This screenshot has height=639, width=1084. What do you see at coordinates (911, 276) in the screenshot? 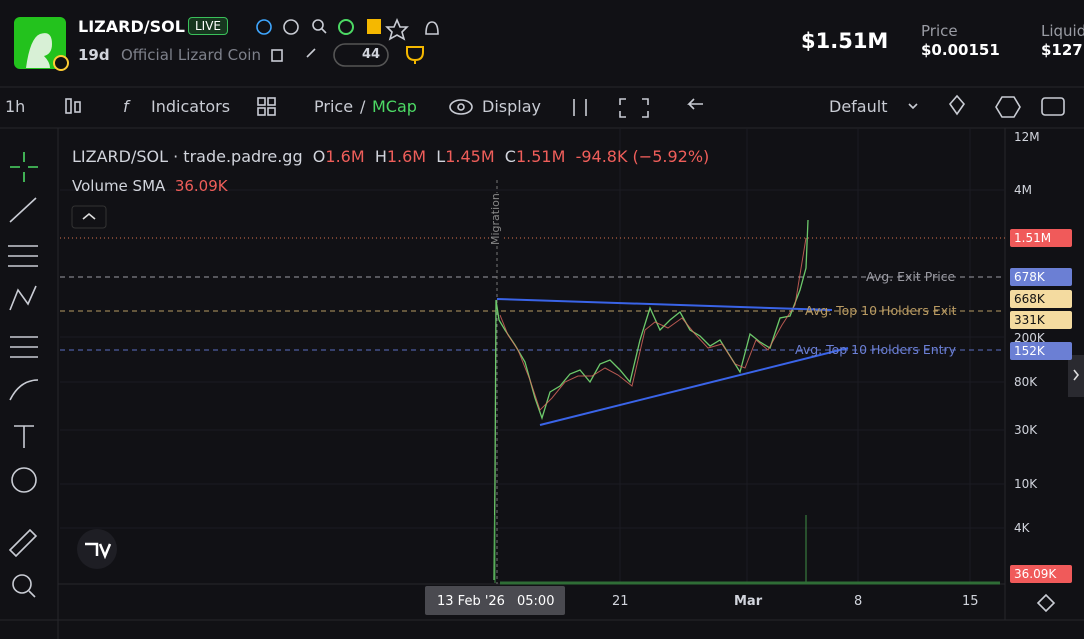
I see `line-label: Avg. Exit Price` at bounding box center [911, 276].